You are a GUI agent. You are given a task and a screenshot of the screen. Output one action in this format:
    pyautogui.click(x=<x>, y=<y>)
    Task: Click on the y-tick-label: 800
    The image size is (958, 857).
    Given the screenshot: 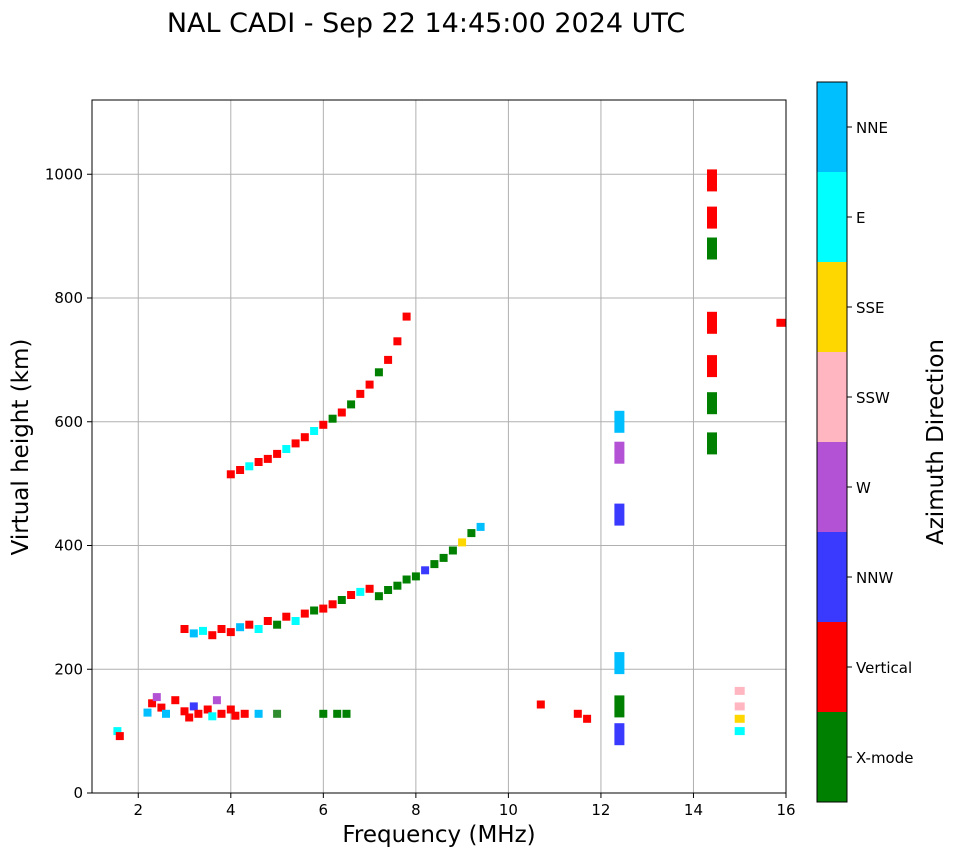 What is the action you would take?
    pyautogui.click(x=68, y=298)
    